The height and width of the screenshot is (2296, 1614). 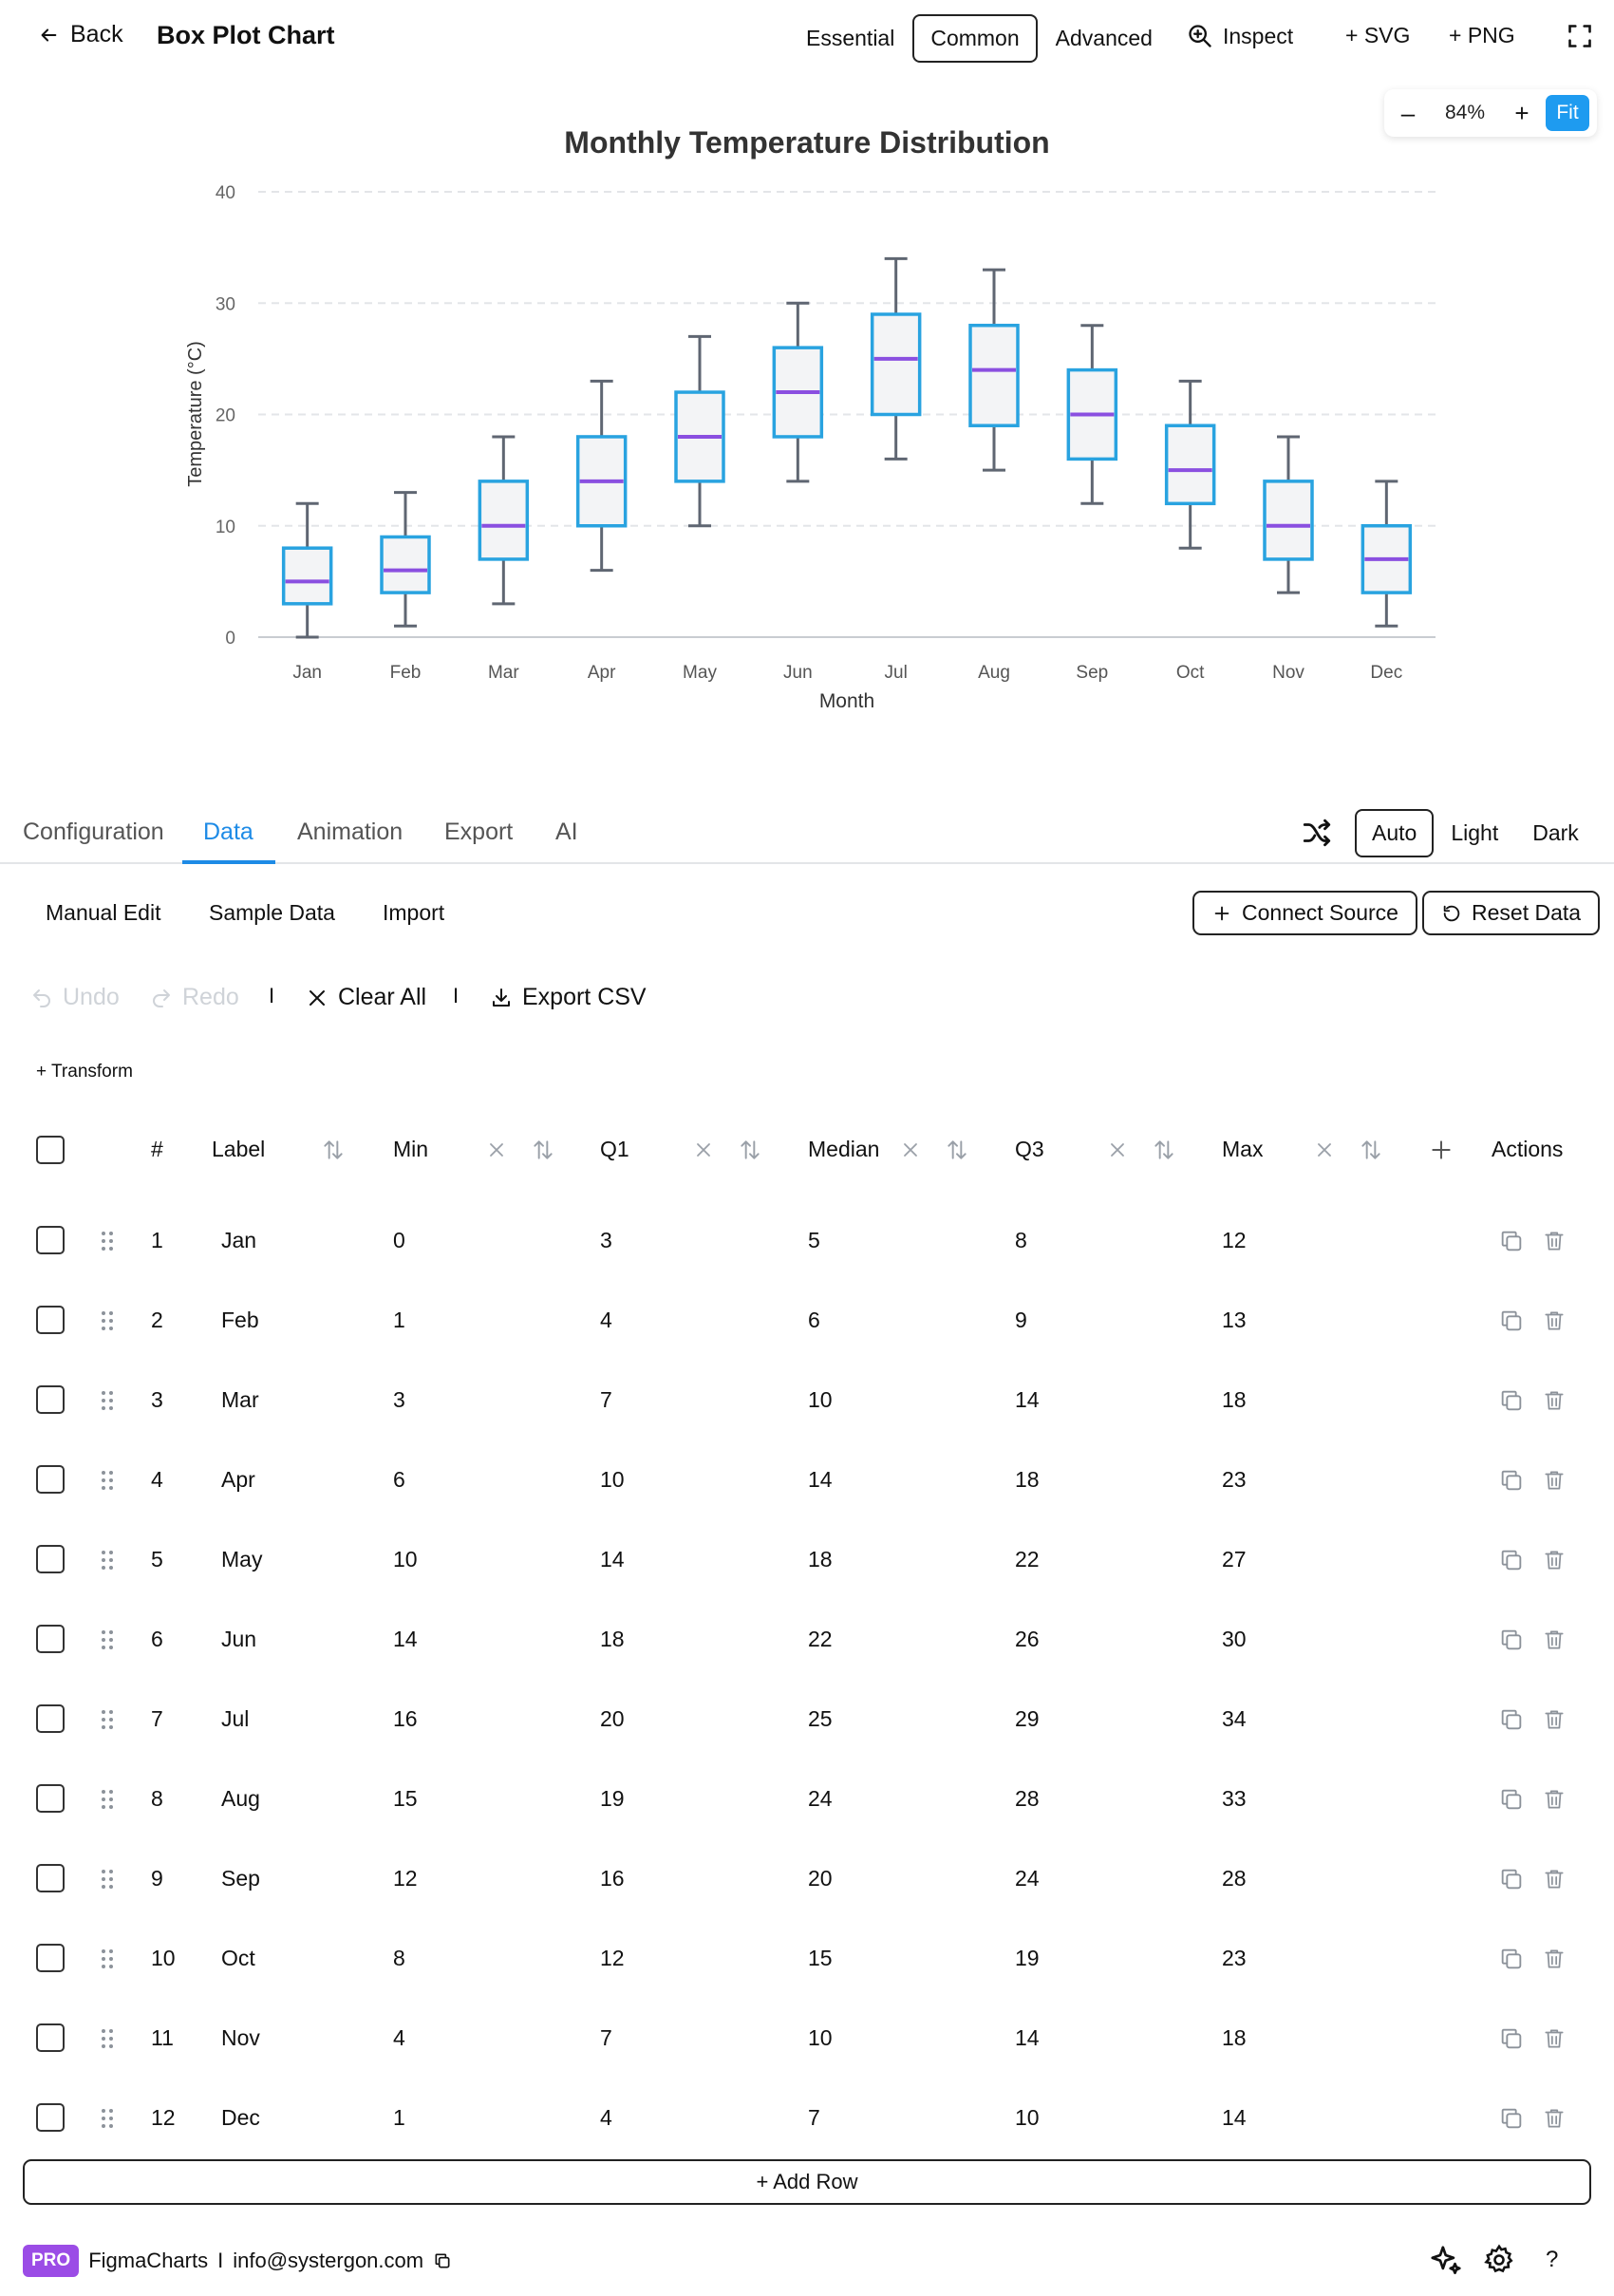 What do you see at coordinates (1511, 913) in the screenshot?
I see `reset-data-button: Reset Data` at bounding box center [1511, 913].